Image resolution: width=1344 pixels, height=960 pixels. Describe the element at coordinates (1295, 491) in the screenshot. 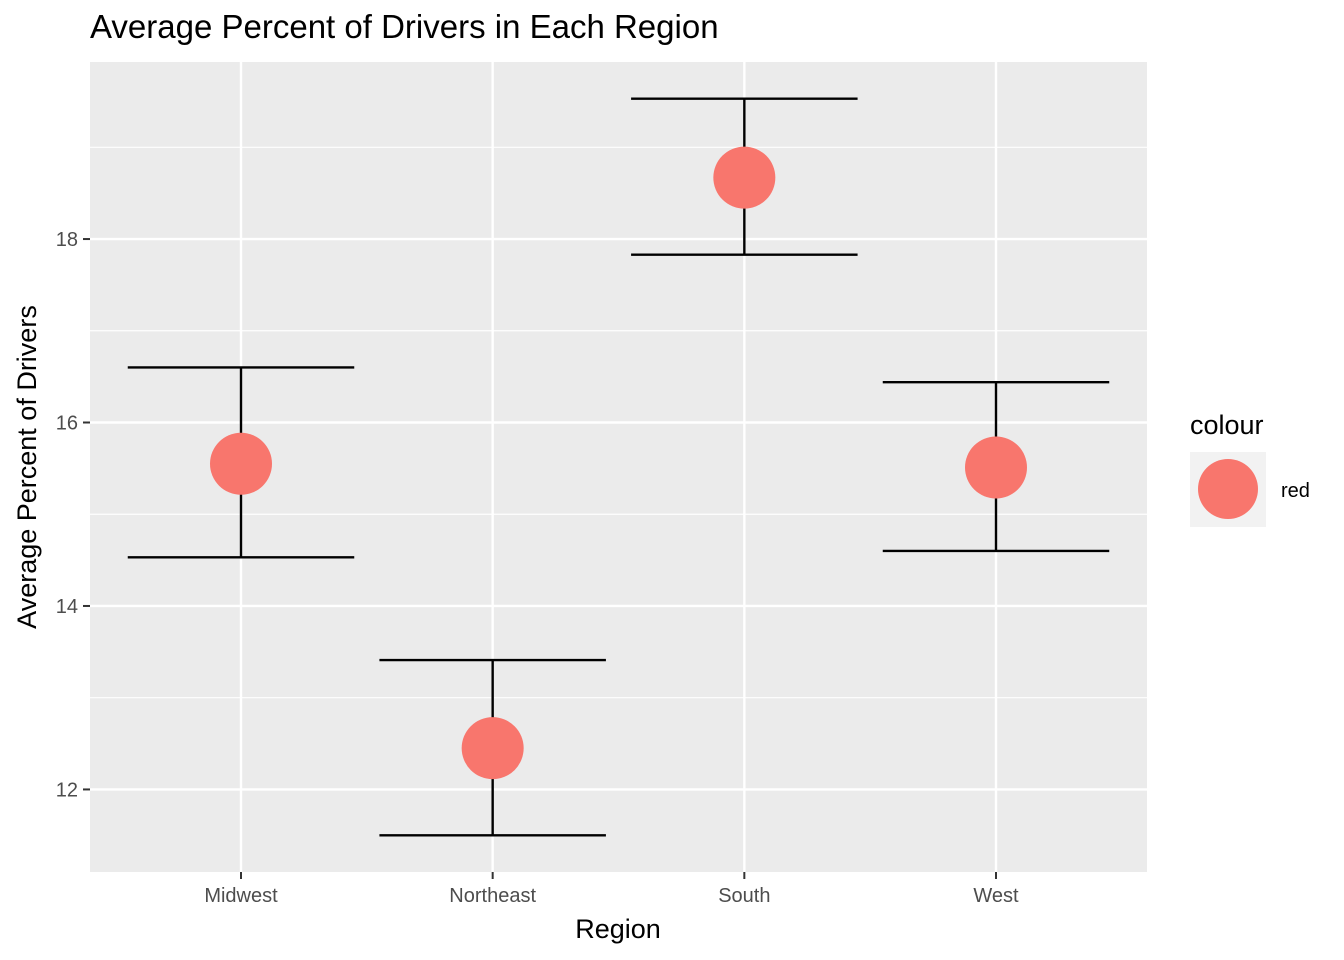

I see `legend-label: red` at that location.